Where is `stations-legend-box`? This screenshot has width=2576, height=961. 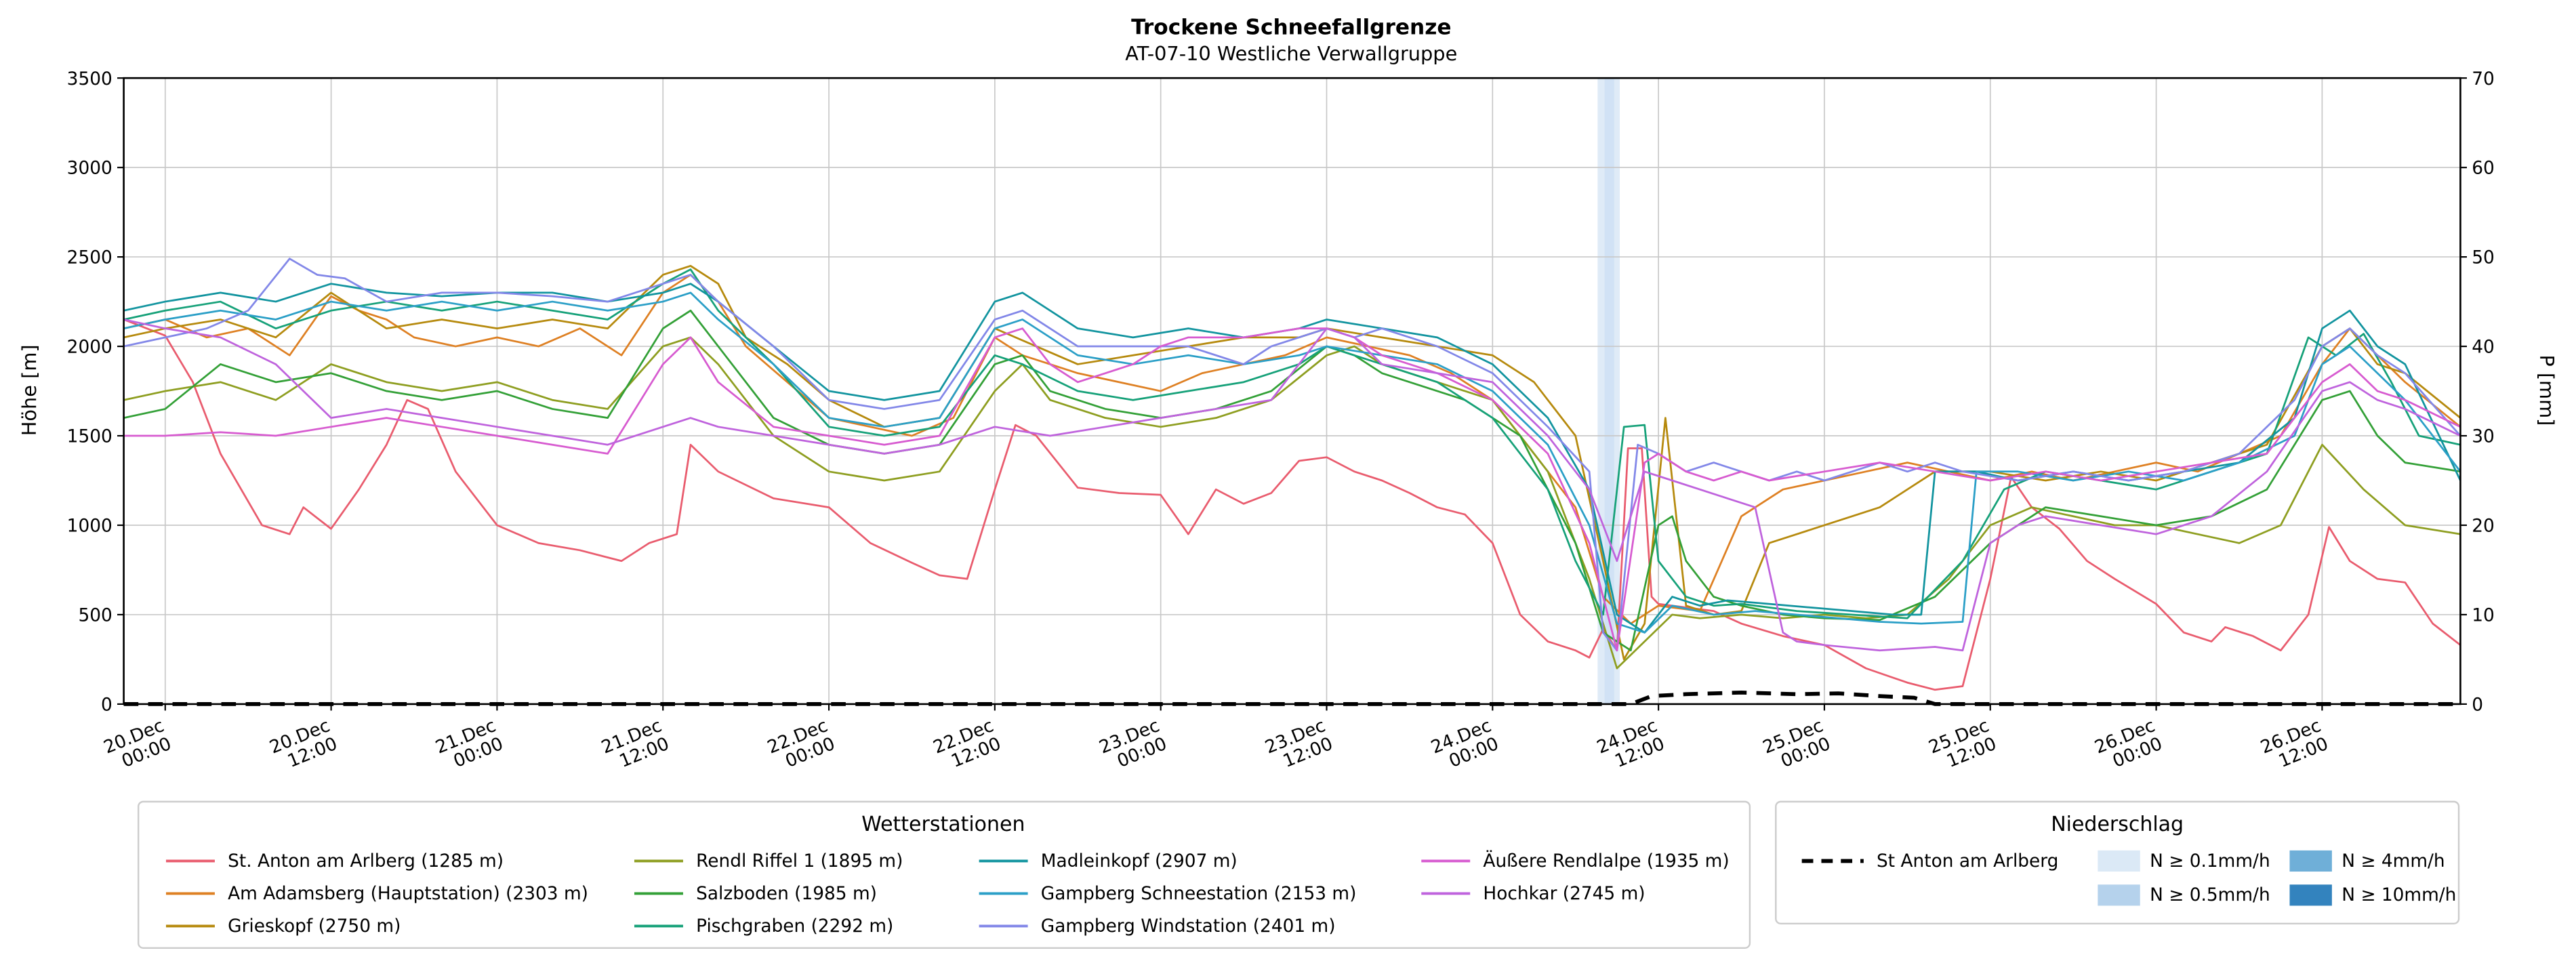
stations-legend-box is located at coordinates (944, 874).